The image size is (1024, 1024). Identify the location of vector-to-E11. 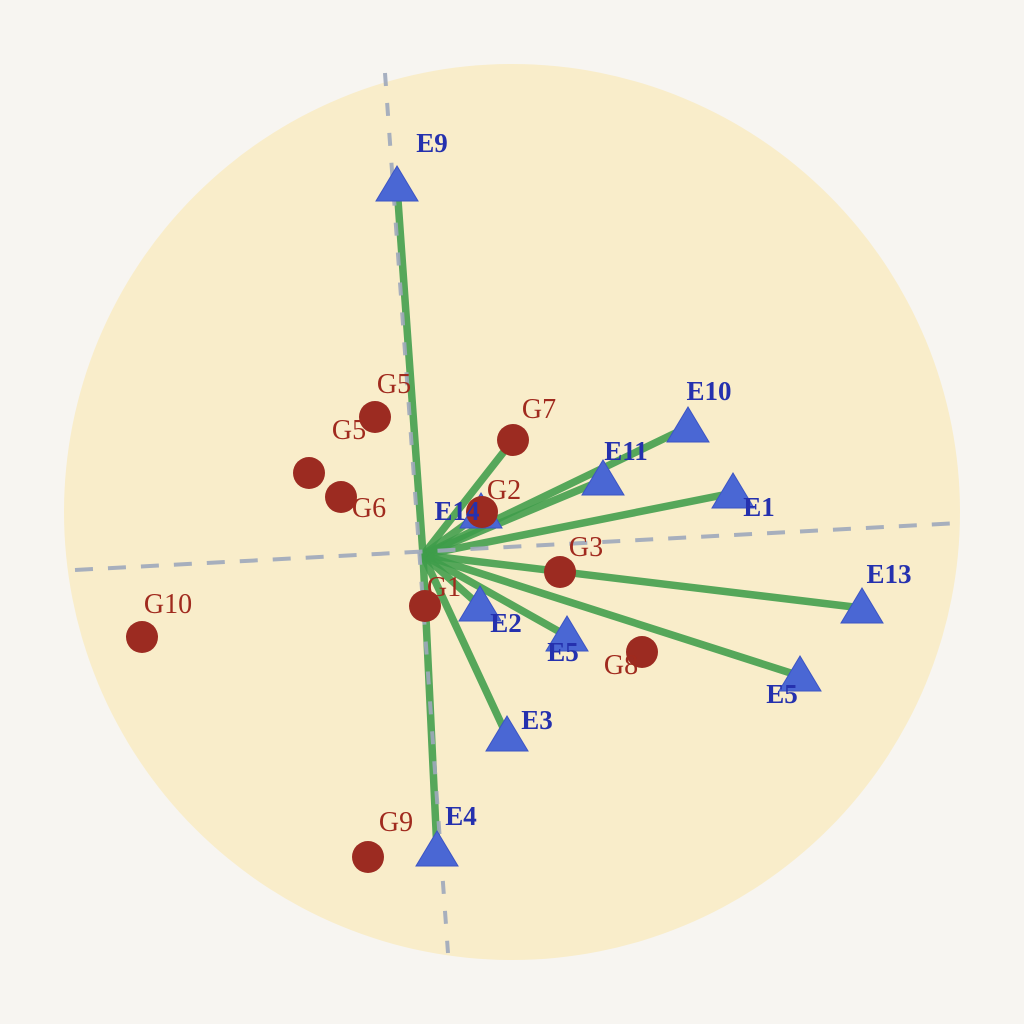
(513, 517).